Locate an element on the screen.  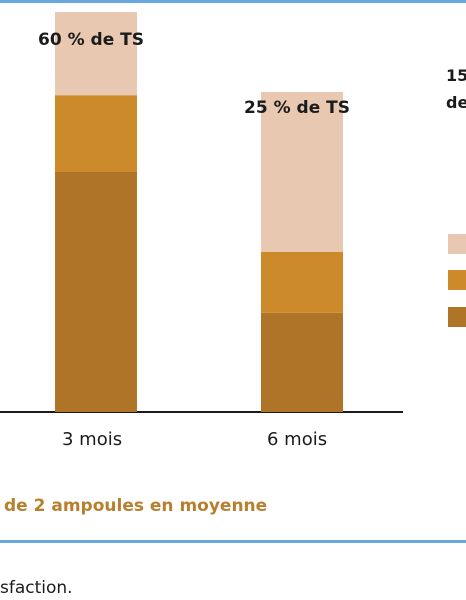
x-tick-label-3-mois: 3 mois is located at coordinates (92, 439).